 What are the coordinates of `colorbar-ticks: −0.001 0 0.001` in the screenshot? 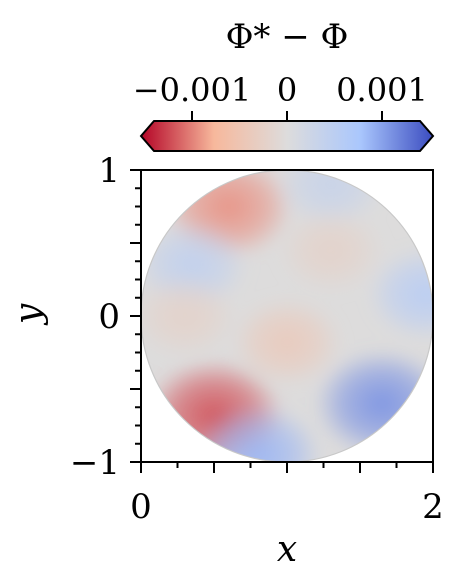 It's located at (280, 96).